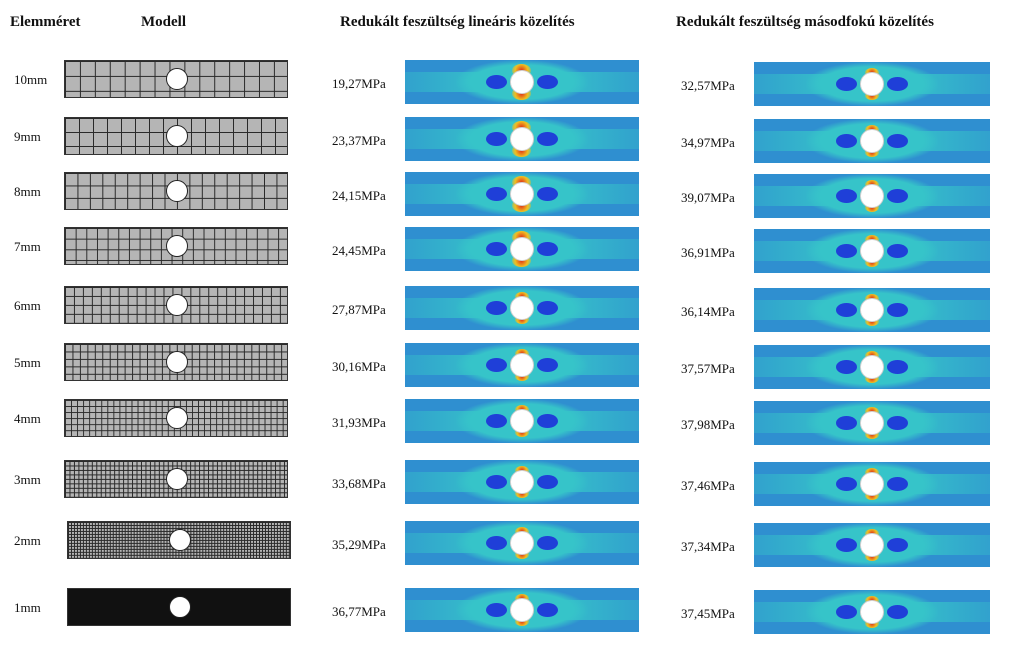 Image resolution: width=1024 pixels, height=652 pixels. What do you see at coordinates (27, 246) in the screenshot?
I see `element-size-label: 7mm` at bounding box center [27, 246].